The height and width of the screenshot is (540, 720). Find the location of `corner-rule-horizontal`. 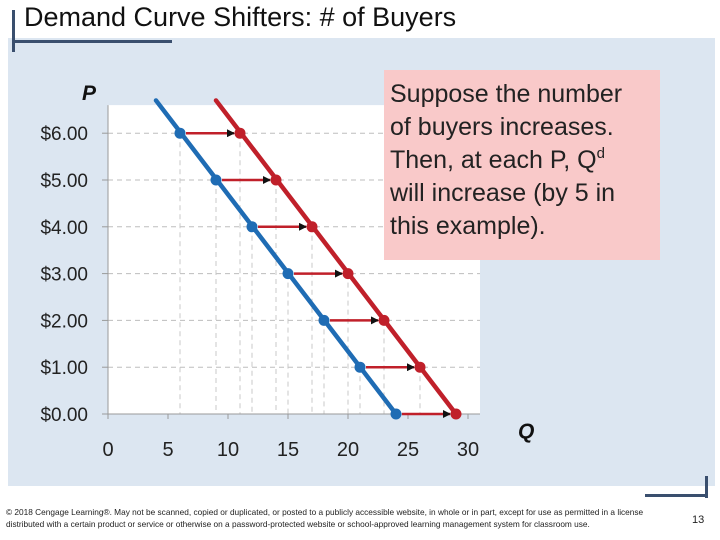

corner-rule-horizontal is located at coordinates (676, 495).